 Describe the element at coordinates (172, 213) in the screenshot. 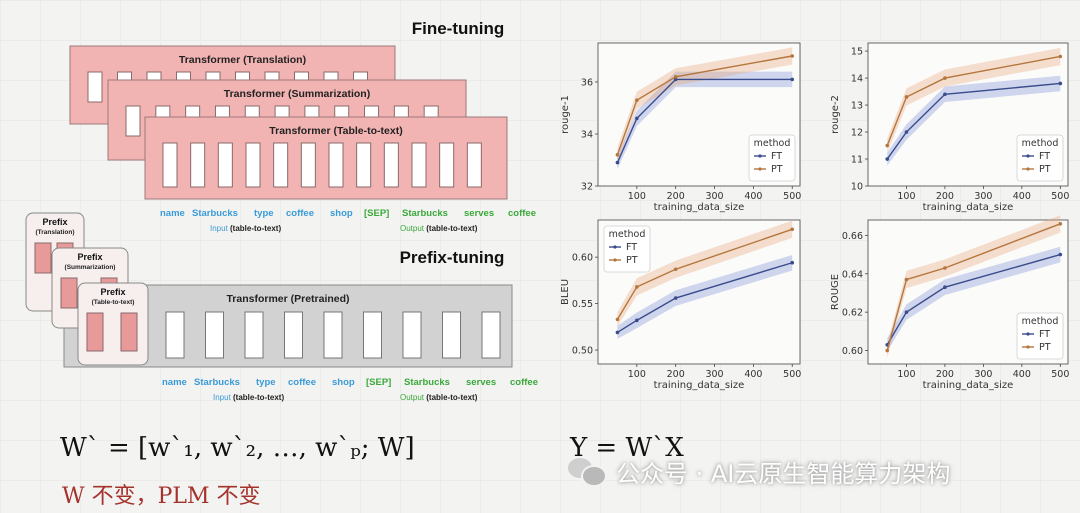

I see `input-token: name` at that location.